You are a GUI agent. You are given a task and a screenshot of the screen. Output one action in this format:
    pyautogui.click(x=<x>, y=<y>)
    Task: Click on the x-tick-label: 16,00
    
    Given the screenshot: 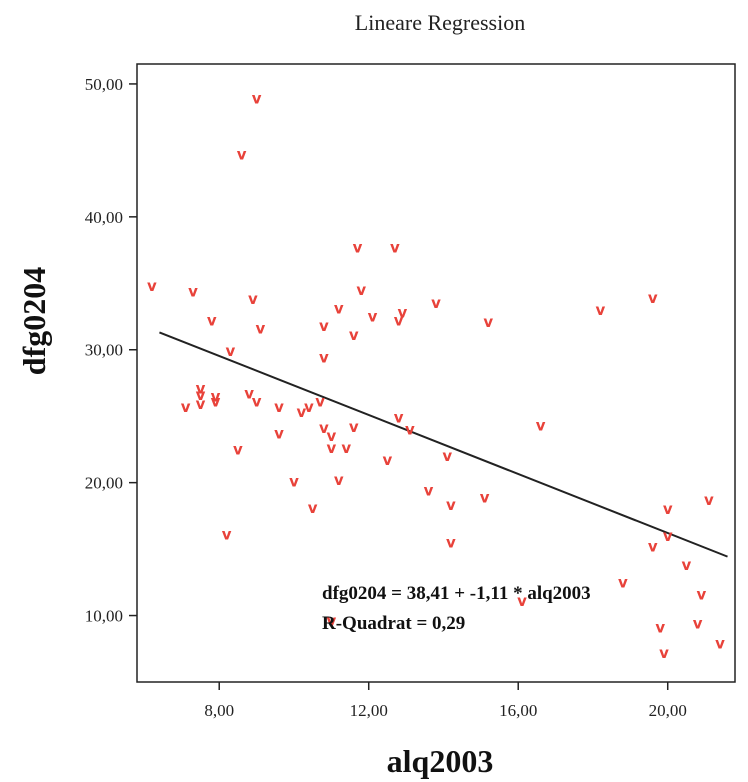 What is the action you would take?
    pyautogui.click(x=518, y=710)
    